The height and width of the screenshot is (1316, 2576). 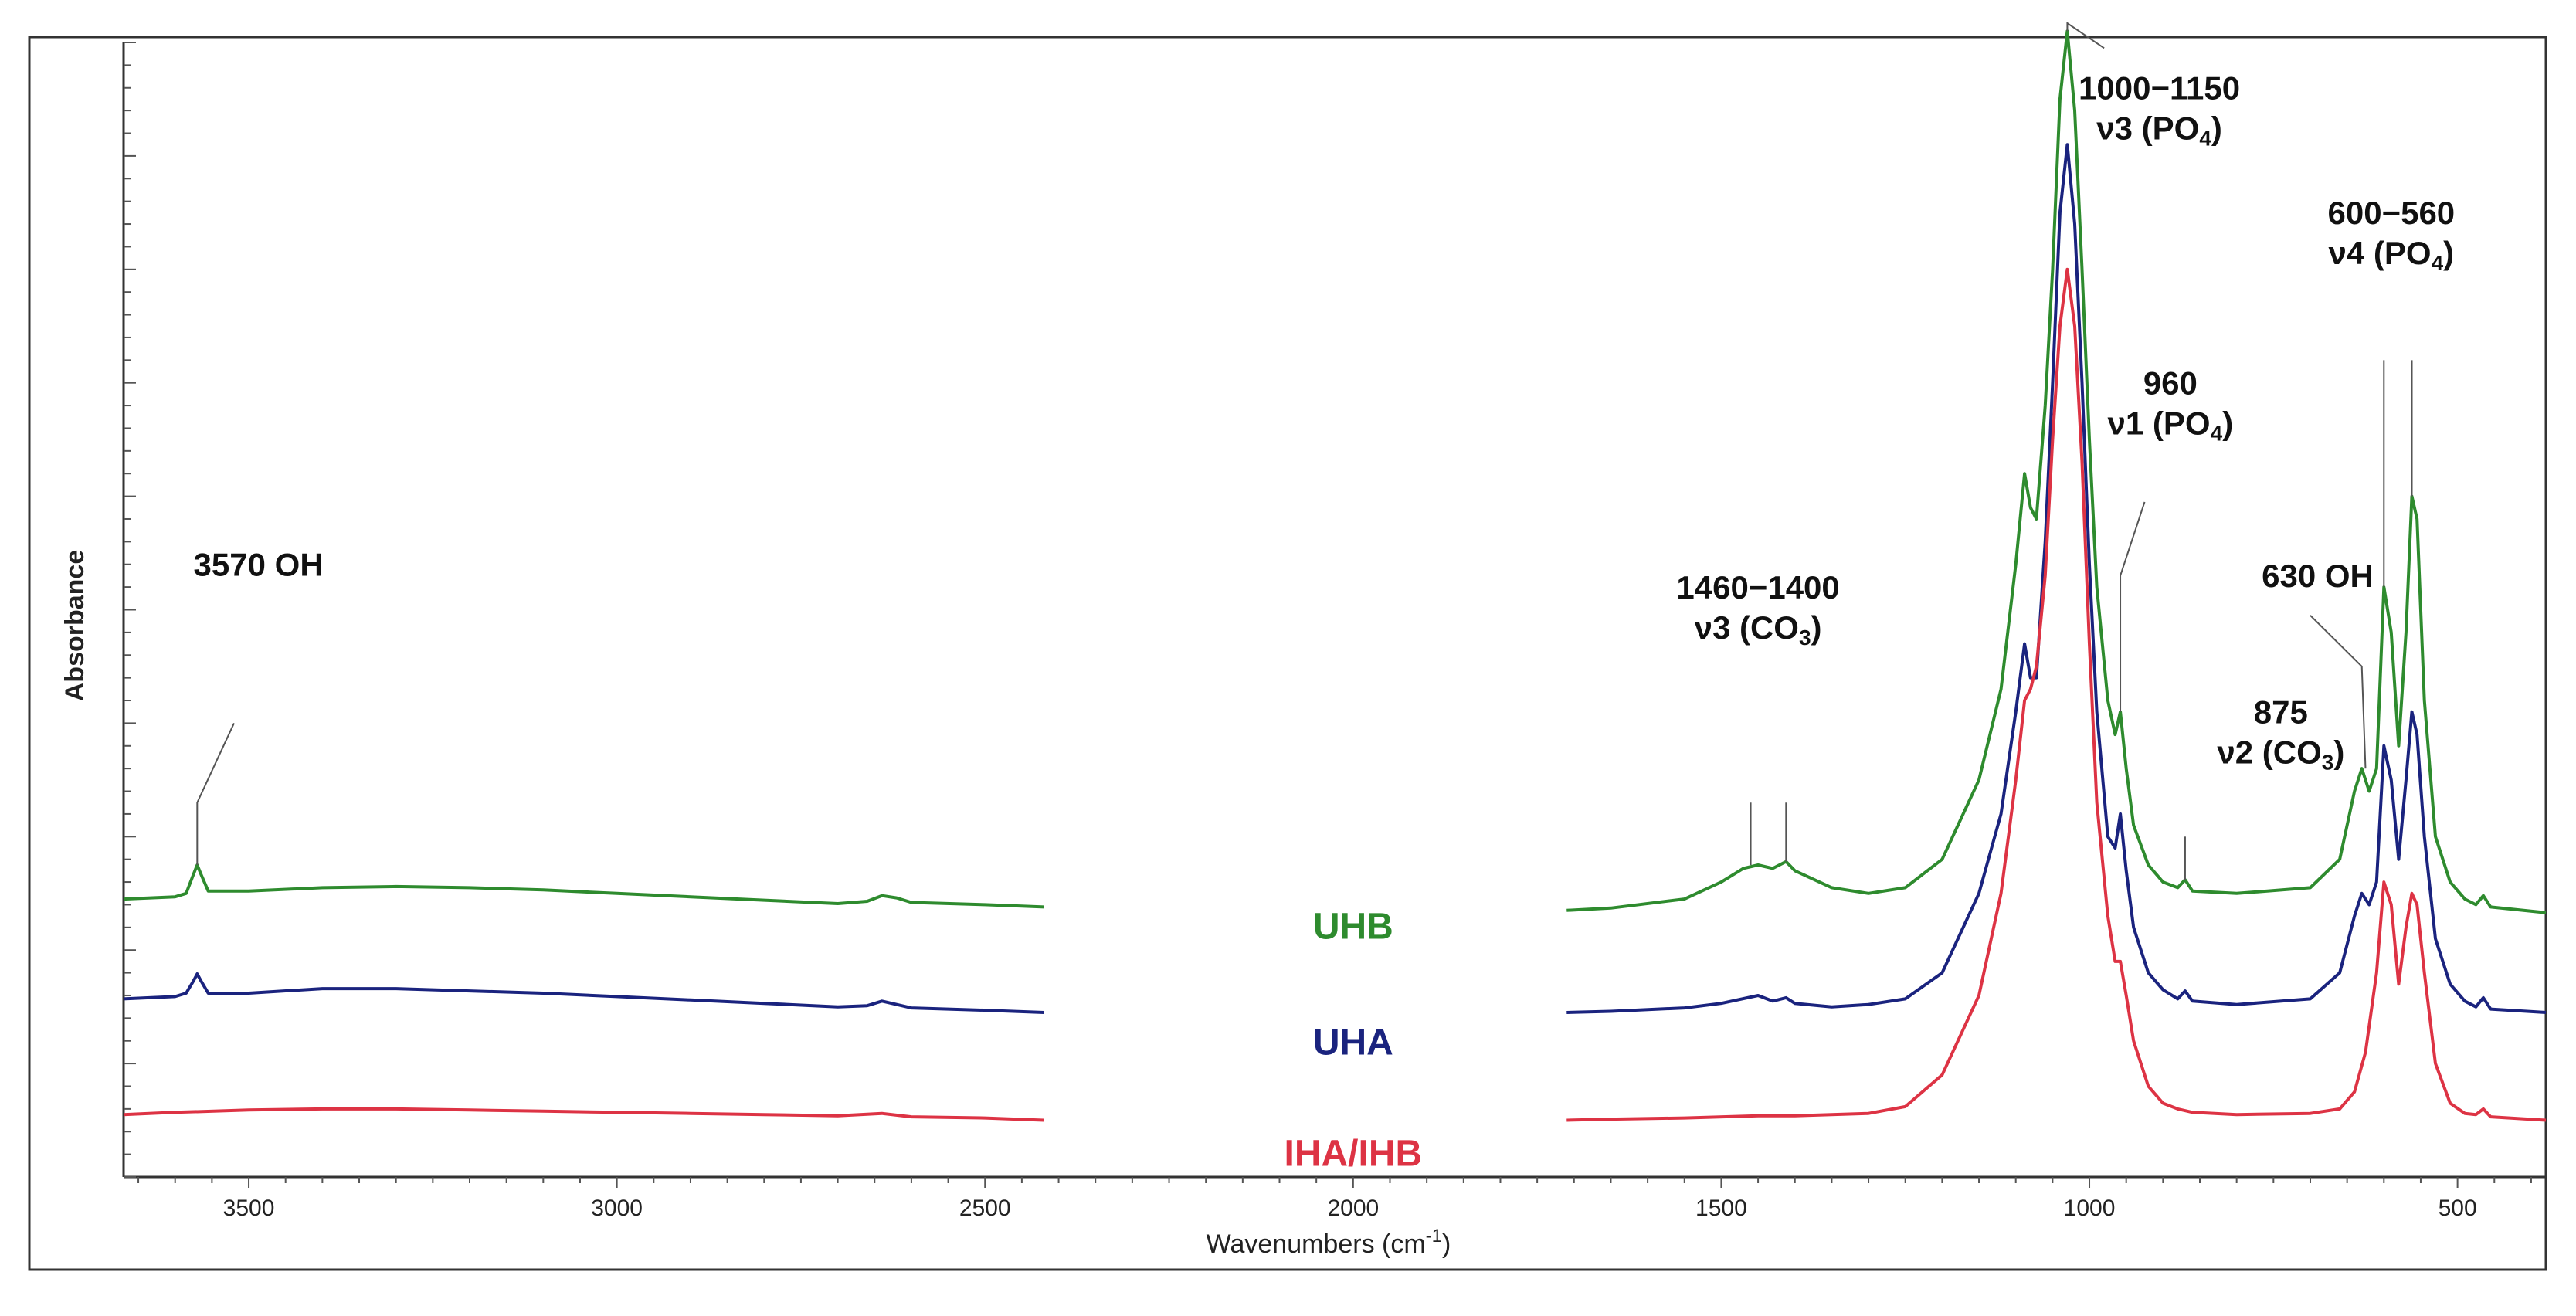 I want to click on x-tick-label: 500, so click(x=2458, y=1208).